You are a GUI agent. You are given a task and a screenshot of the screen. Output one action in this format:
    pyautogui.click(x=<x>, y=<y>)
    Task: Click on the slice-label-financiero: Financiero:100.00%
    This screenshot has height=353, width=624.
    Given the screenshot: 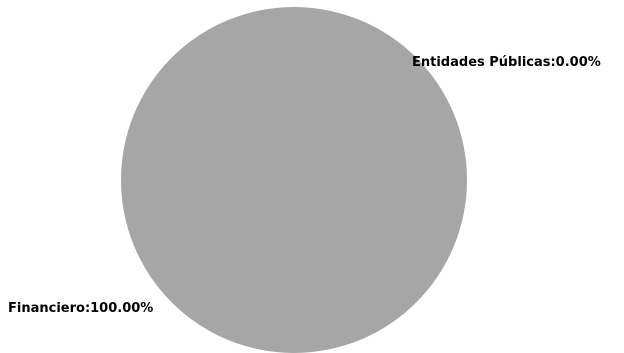 What is the action you would take?
    pyautogui.click(x=80, y=308)
    